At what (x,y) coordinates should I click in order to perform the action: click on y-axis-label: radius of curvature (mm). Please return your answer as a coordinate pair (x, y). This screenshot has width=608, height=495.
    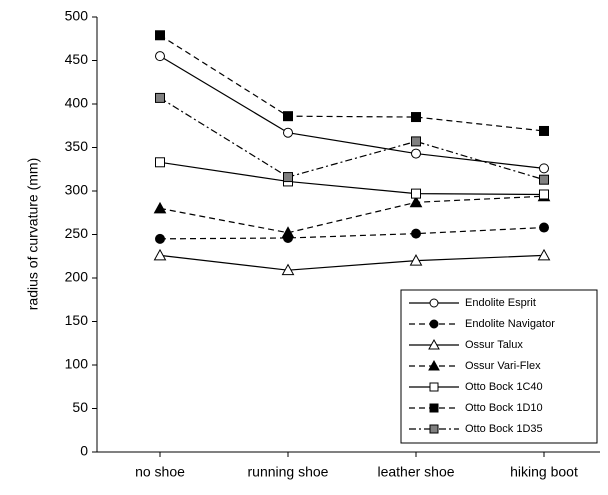
    Looking at the image, I should click on (33, 234).